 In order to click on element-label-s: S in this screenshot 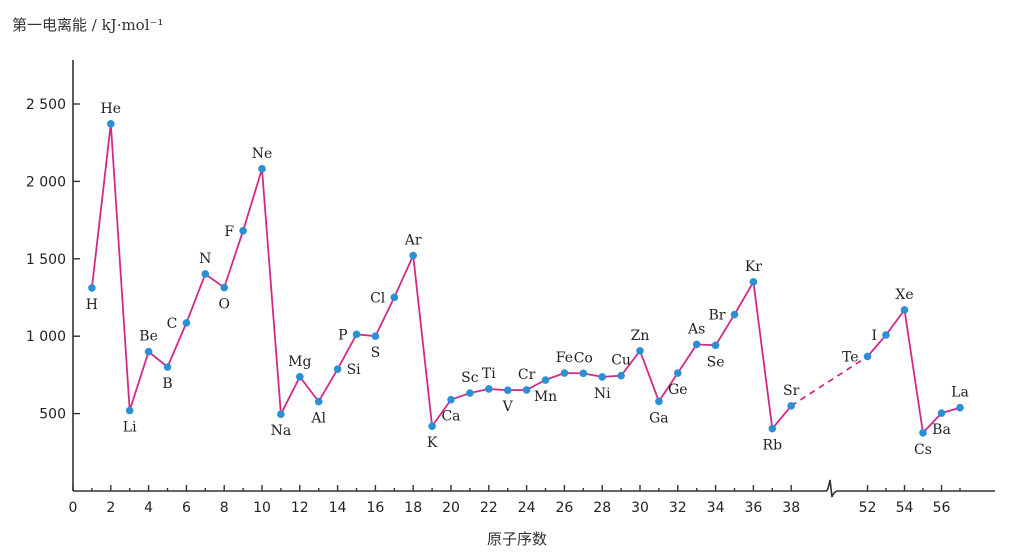, I will do `click(376, 353)`.